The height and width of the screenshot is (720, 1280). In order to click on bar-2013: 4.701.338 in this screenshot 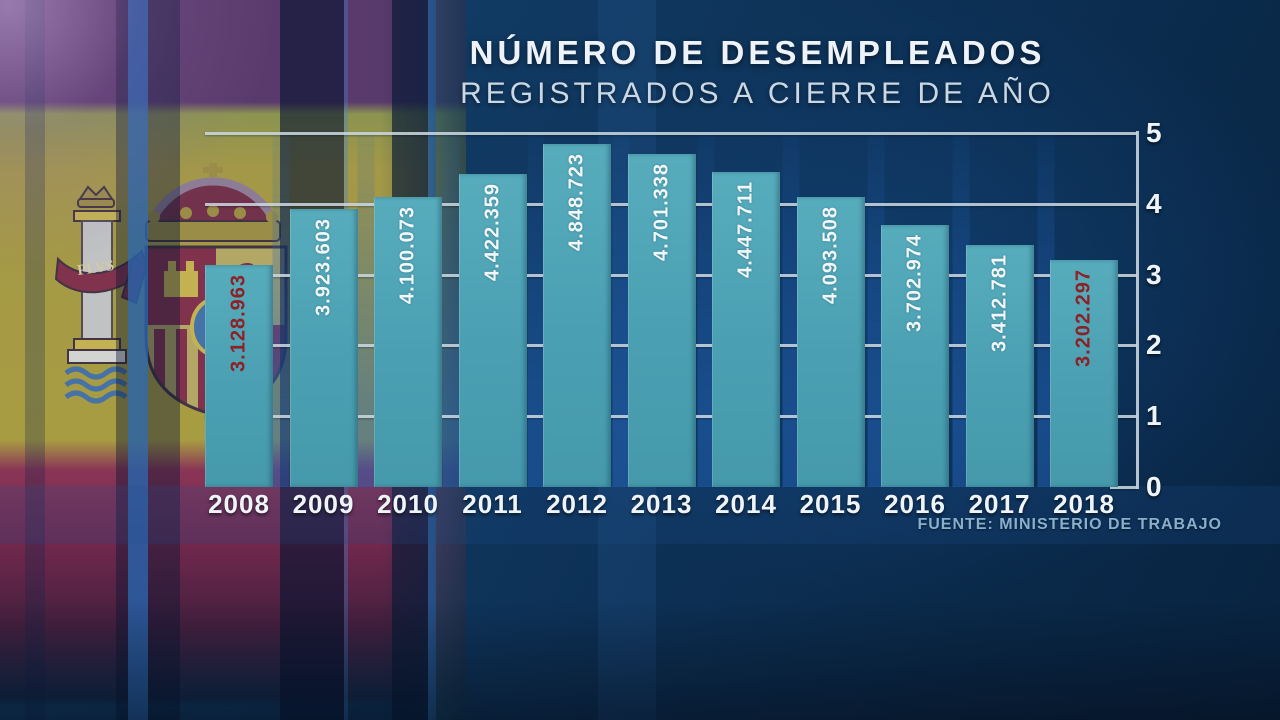, I will do `click(661, 320)`.